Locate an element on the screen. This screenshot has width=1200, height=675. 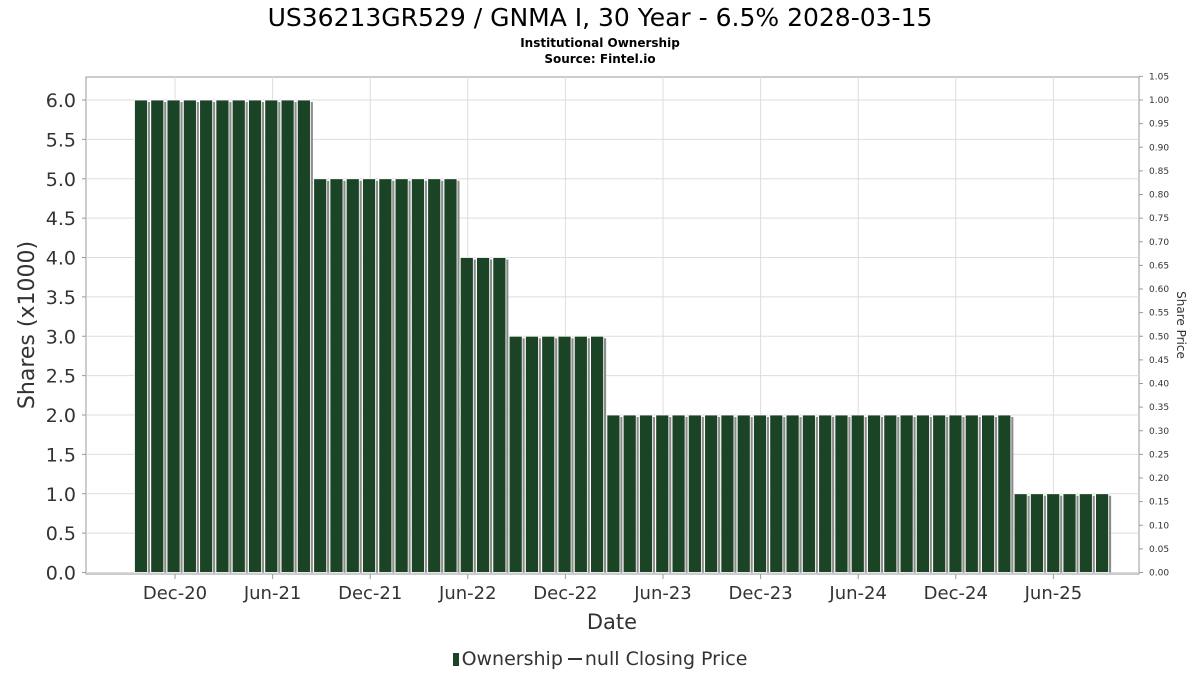
y-tick-label: 2.0 is located at coordinates (61, 416).